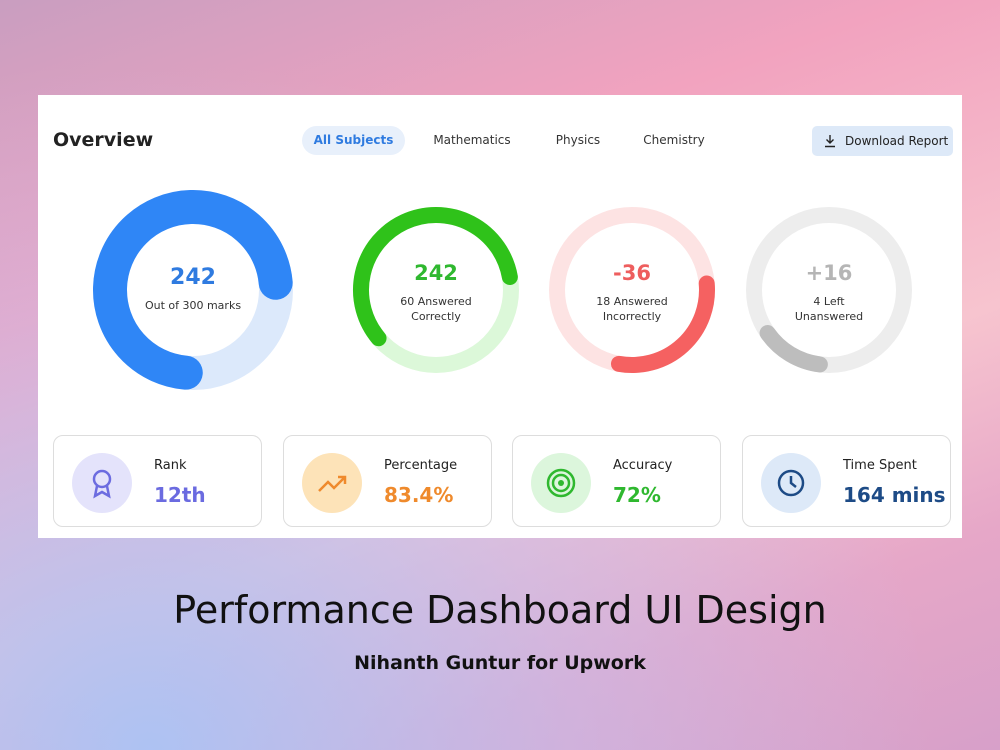 The height and width of the screenshot is (750, 1000). Describe the element at coordinates (578, 140) in the screenshot. I see `tab: Physics` at that location.